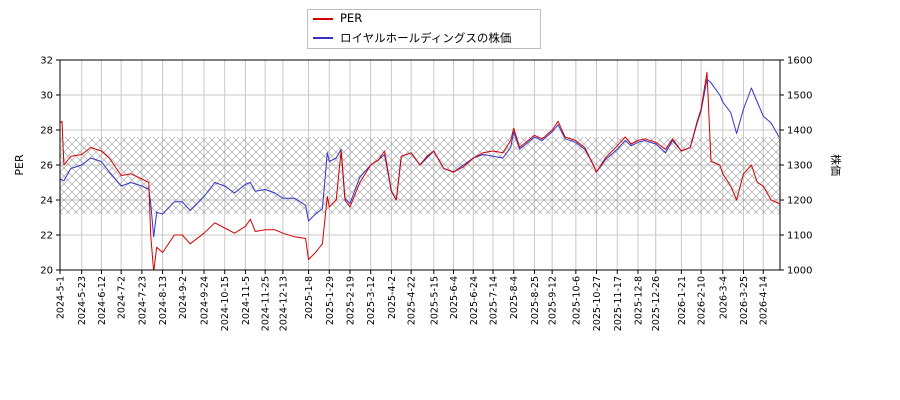  I want to click on x-tick-label: 2024-12-13, so click(283, 303).